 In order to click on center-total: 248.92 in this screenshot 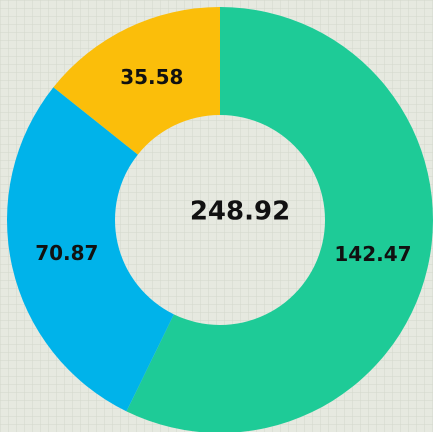, I will do `click(240, 212)`.